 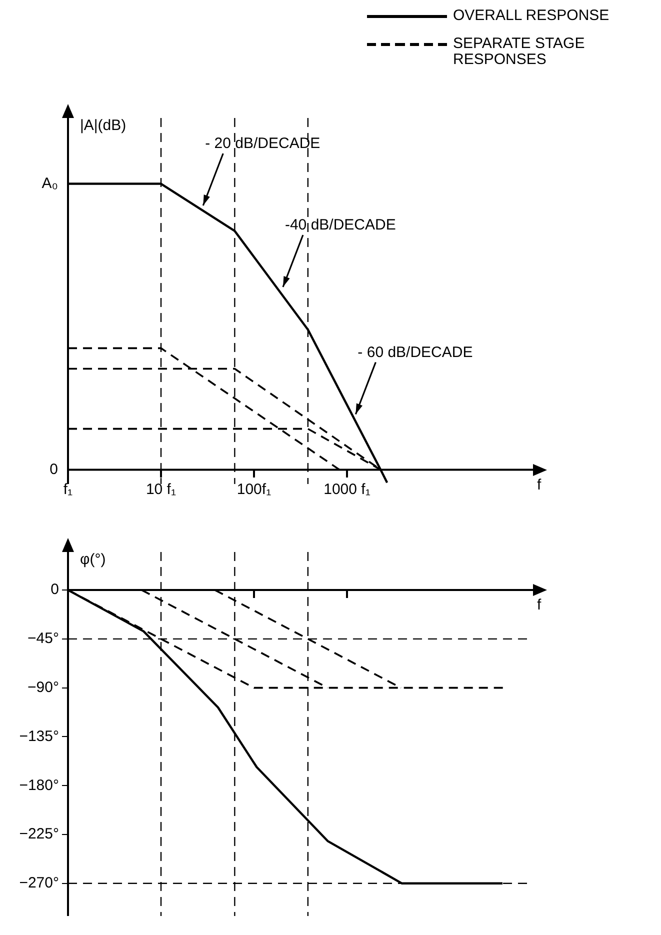 What do you see at coordinates (519, 51) in the screenshot?
I see `legend-label: SEPARATE STAGE RESPONSES` at bounding box center [519, 51].